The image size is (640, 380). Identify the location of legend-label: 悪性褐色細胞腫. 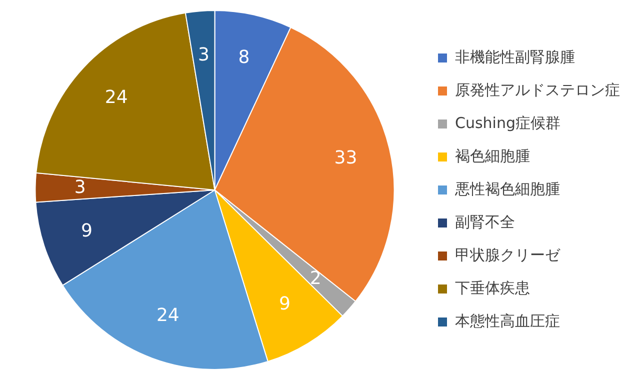
(507, 189).